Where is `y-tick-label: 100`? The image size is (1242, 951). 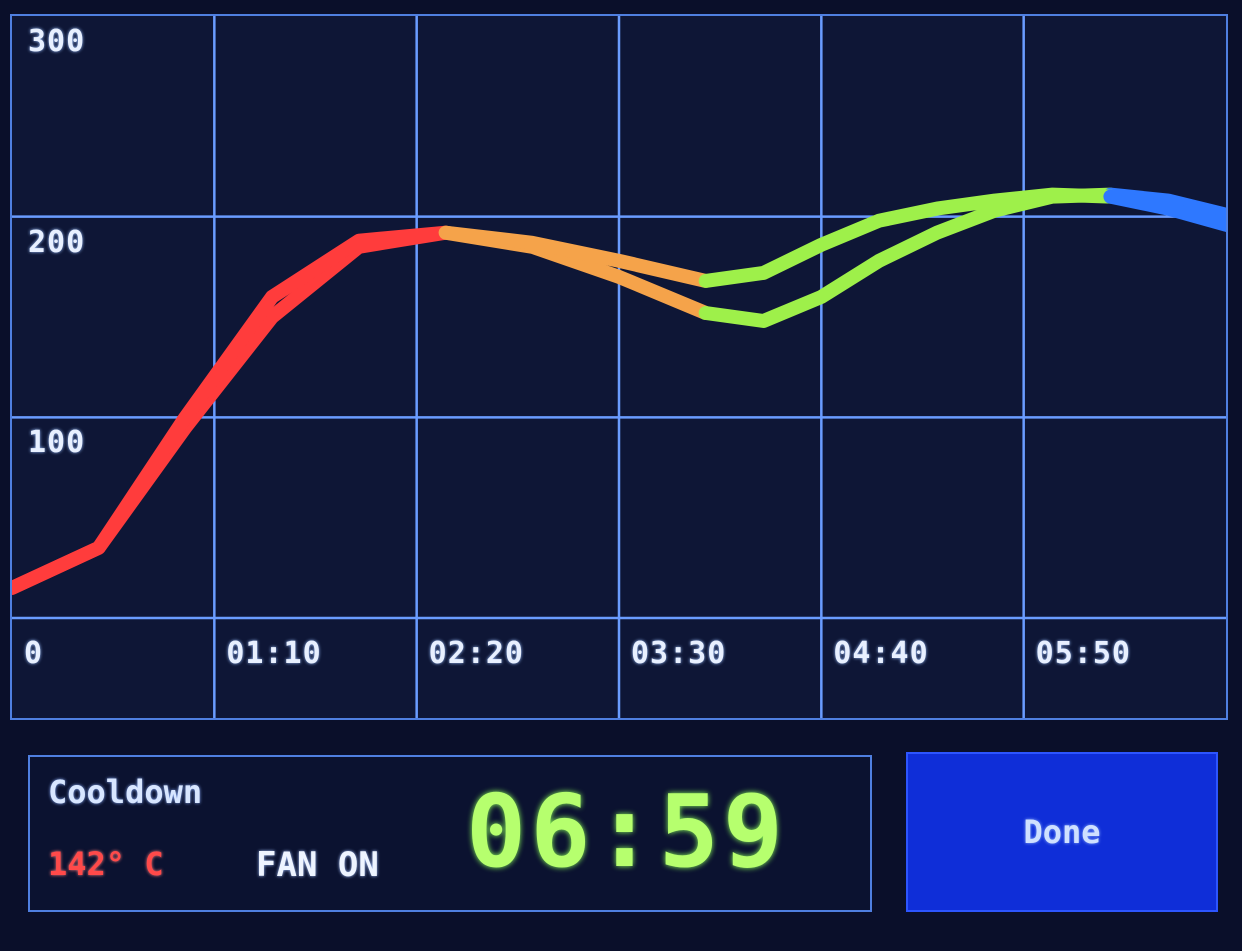
y-tick-label: 100 is located at coordinates (57, 443).